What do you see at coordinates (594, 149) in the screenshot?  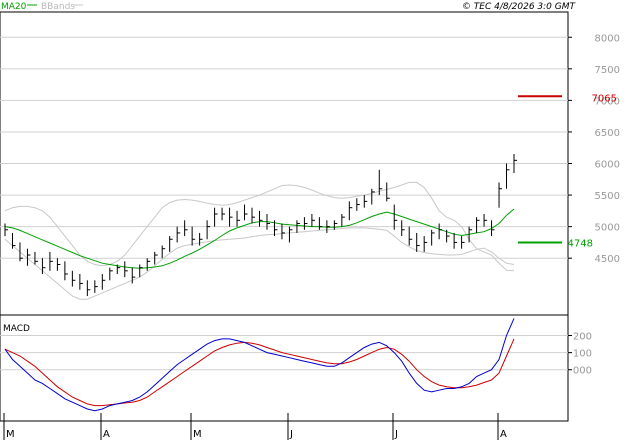 I see `price-y-axis: 4500 5000 5500 6000 6500 7000 7500 8000` at bounding box center [594, 149].